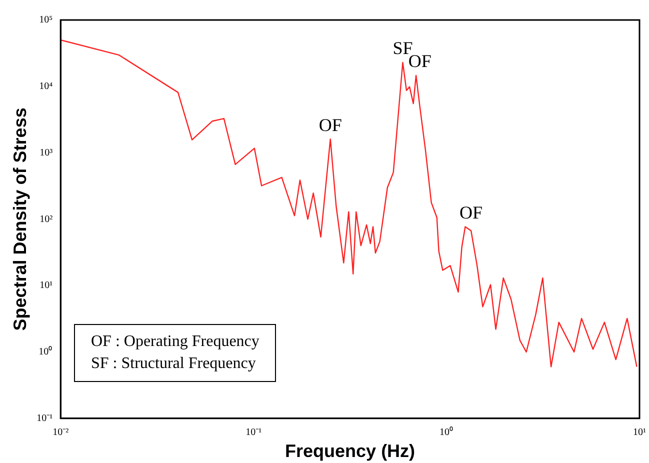  What do you see at coordinates (46, 152) in the screenshot?
I see `y-tick-label: 10³` at bounding box center [46, 152].